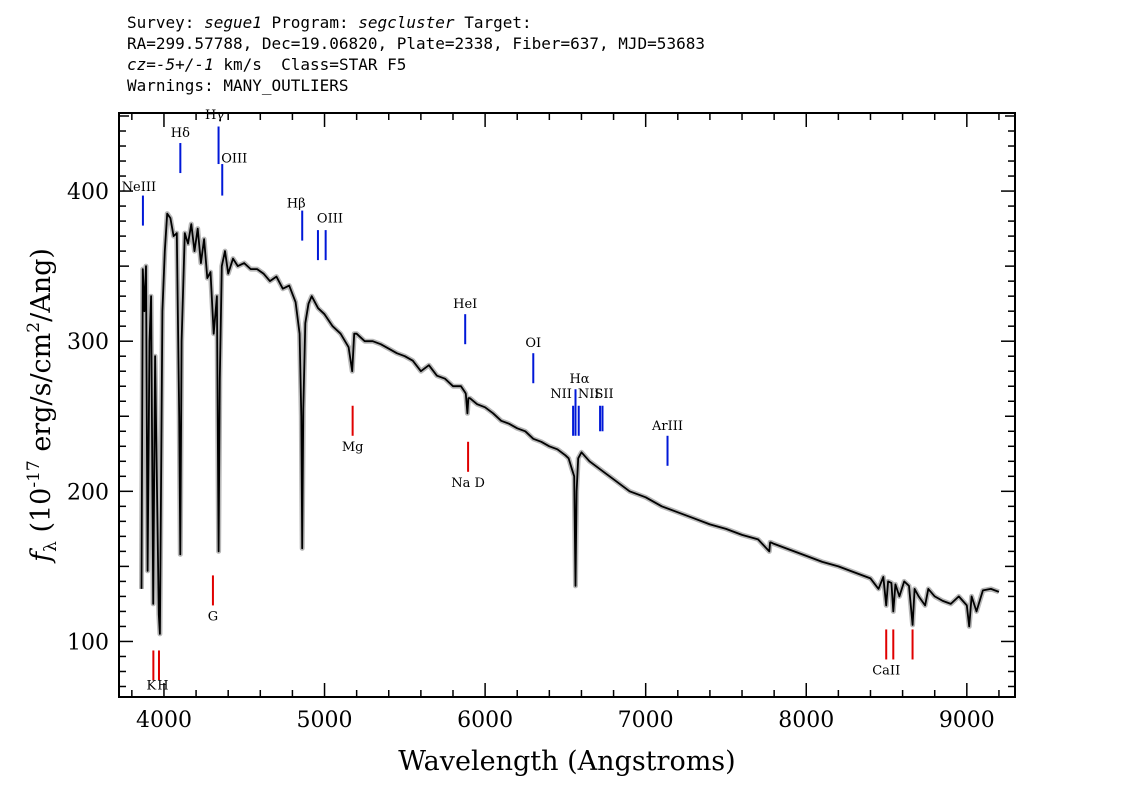 This screenshot has height=810, width=1134. Describe the element at coordinates (806, 720) in the screenshot. I see `x-tick-label: 8000` at that location.